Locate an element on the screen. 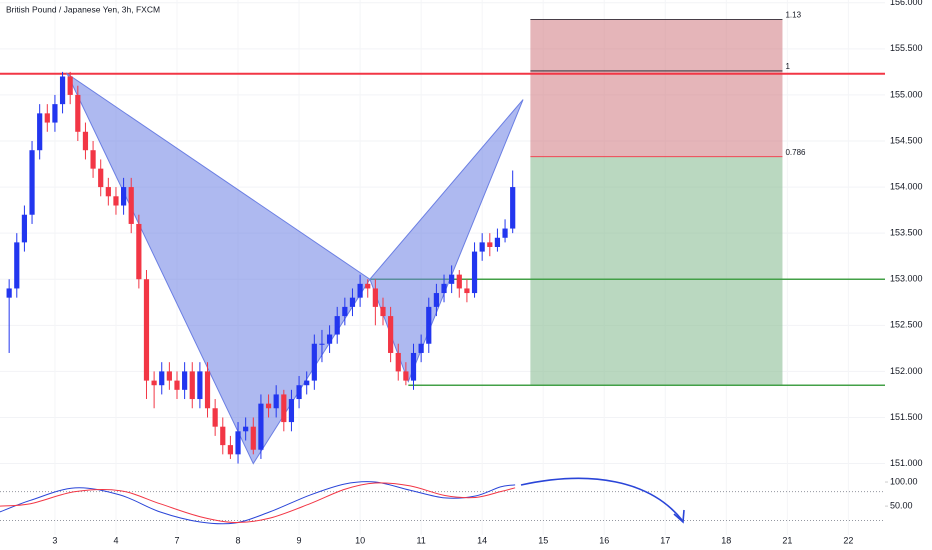 The height and width of the screenshot is (550, 932). y-tick-label: 154.500 is located at coordinates (906, 140).